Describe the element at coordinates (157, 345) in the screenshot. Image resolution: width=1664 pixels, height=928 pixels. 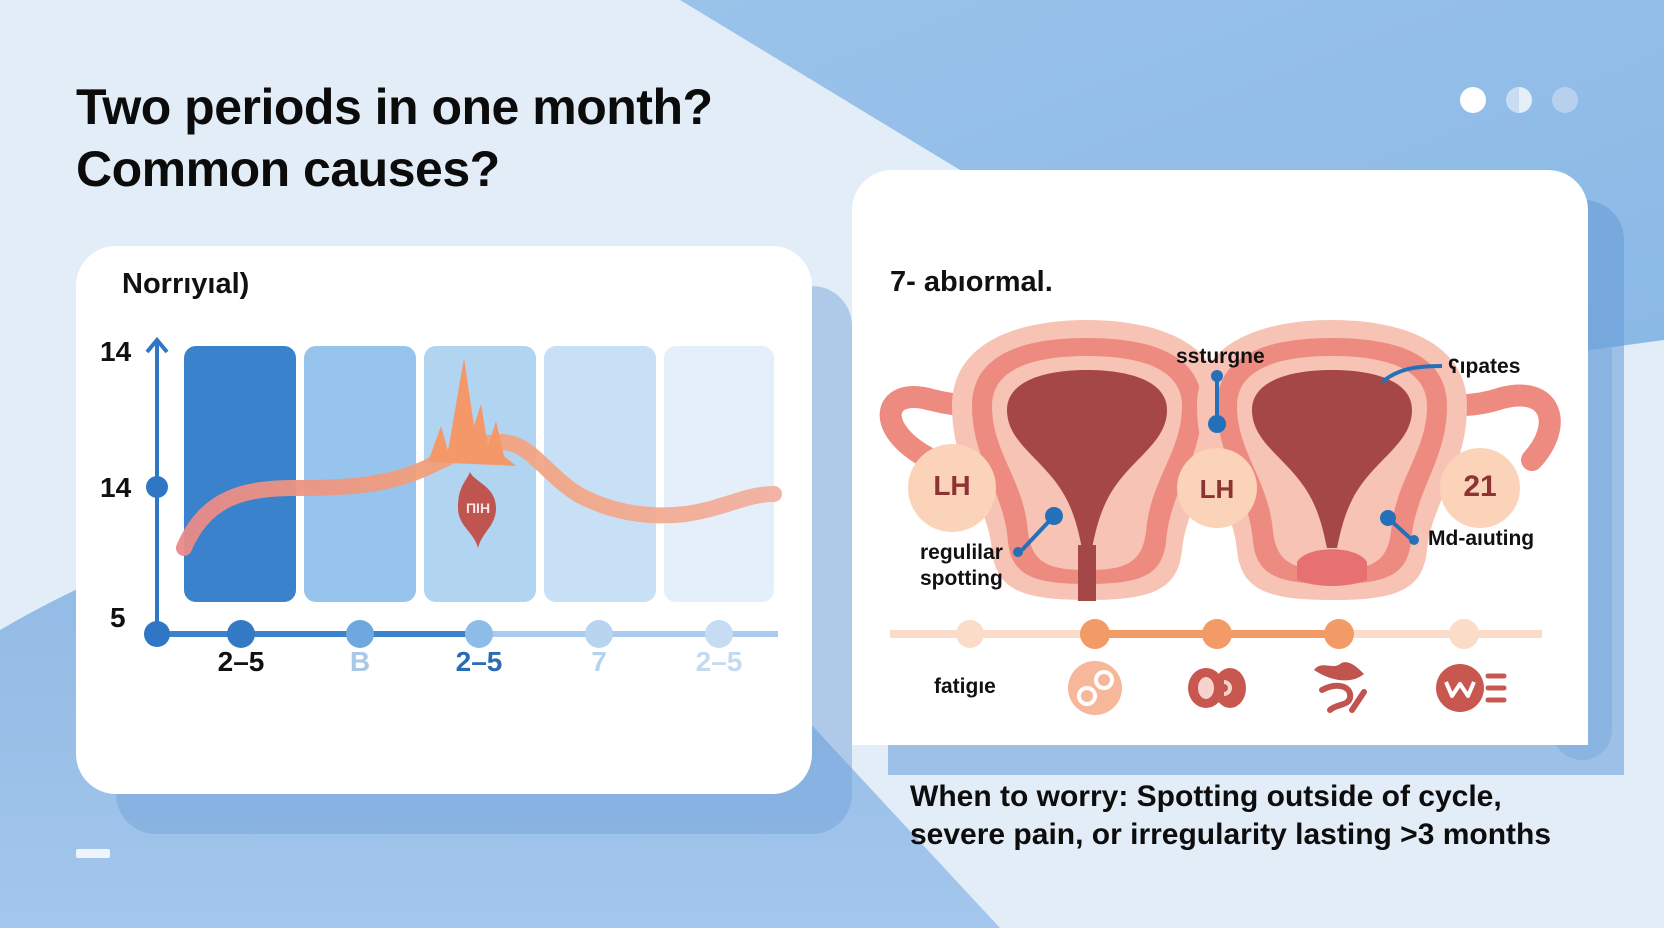
I see `y-axis-arrow-icon` at that location.